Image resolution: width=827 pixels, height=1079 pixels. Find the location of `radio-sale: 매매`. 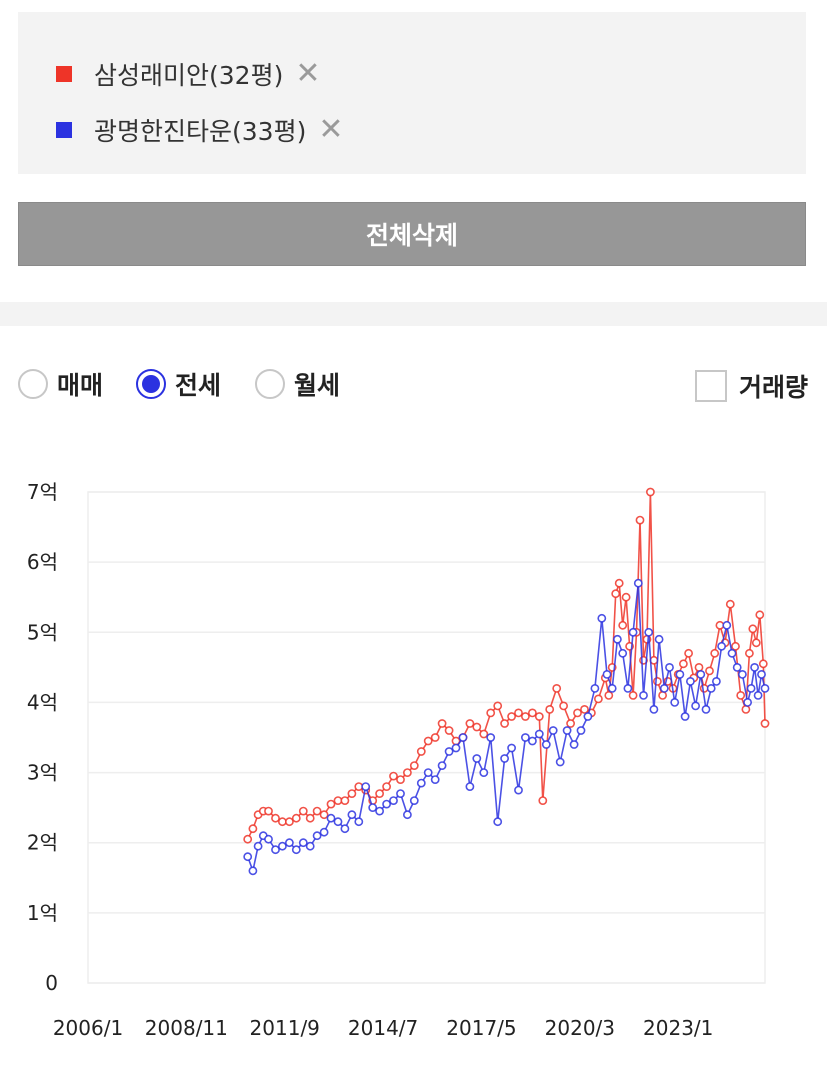

radio-sale: 매매 is located at coordinates (60, 384).